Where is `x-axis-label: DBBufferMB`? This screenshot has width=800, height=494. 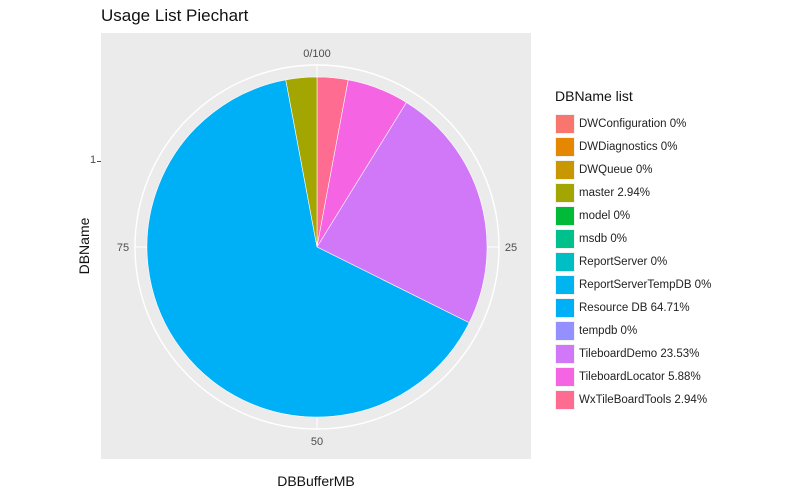
x-axis-label: DBBufferMB is located at coordinates (316, 481).